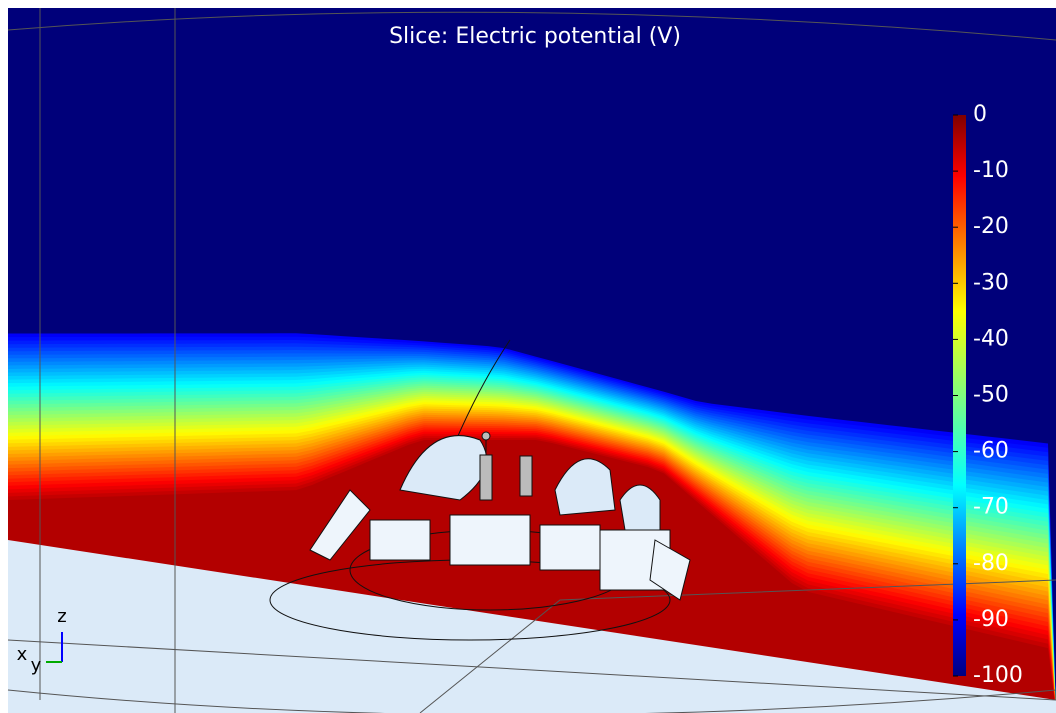  What do you see at coordinates (959, 395) in the screenshot?
I see `colorbar` at bounding box center [959, 395].